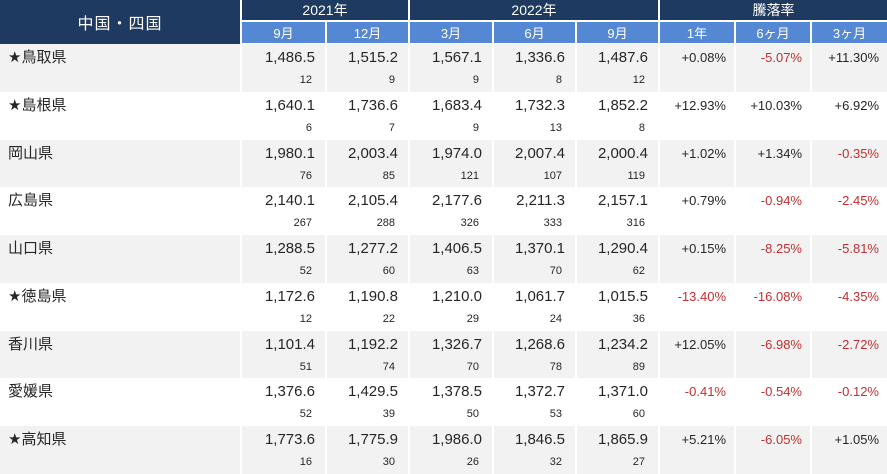 The height and width of the screenshot is (474, 887). I want to click on change-rate-value: -8.25%, so click(781, 249).